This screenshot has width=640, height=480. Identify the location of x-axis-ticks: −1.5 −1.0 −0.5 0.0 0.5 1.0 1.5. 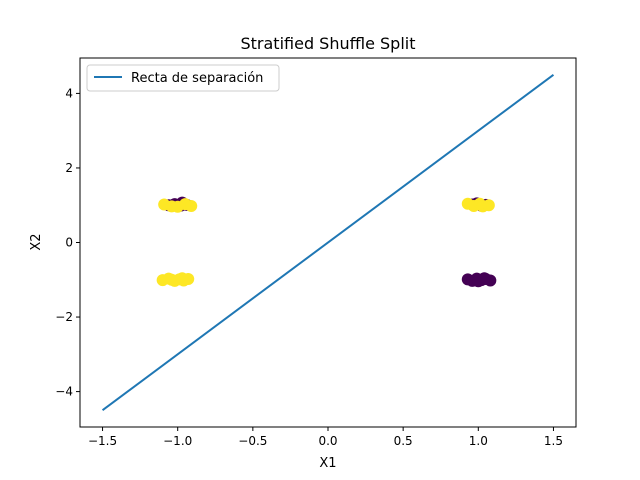
(325, 437).